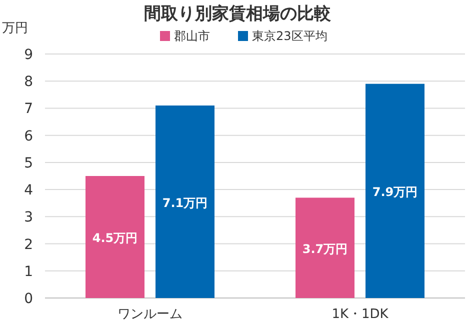  I want to click on y-tick-label: 8, so click(28, 82).